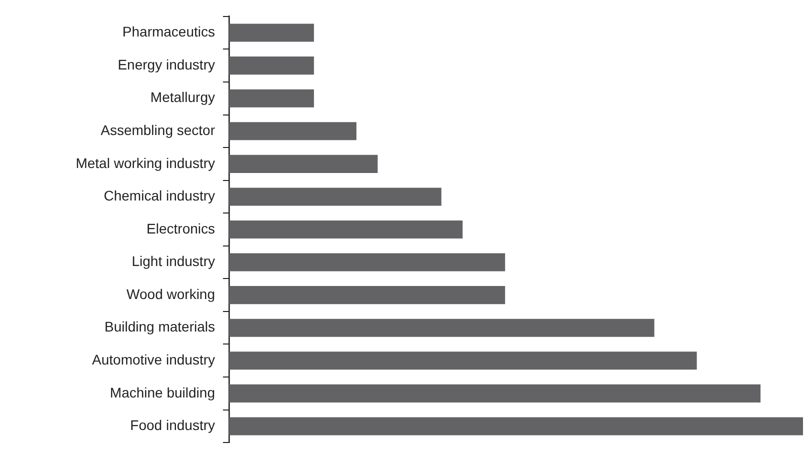 Image resolution: width=809 pixels, height=459 pixels. I want to click on y-tick-label: Metallurgy, so click(182, 97).